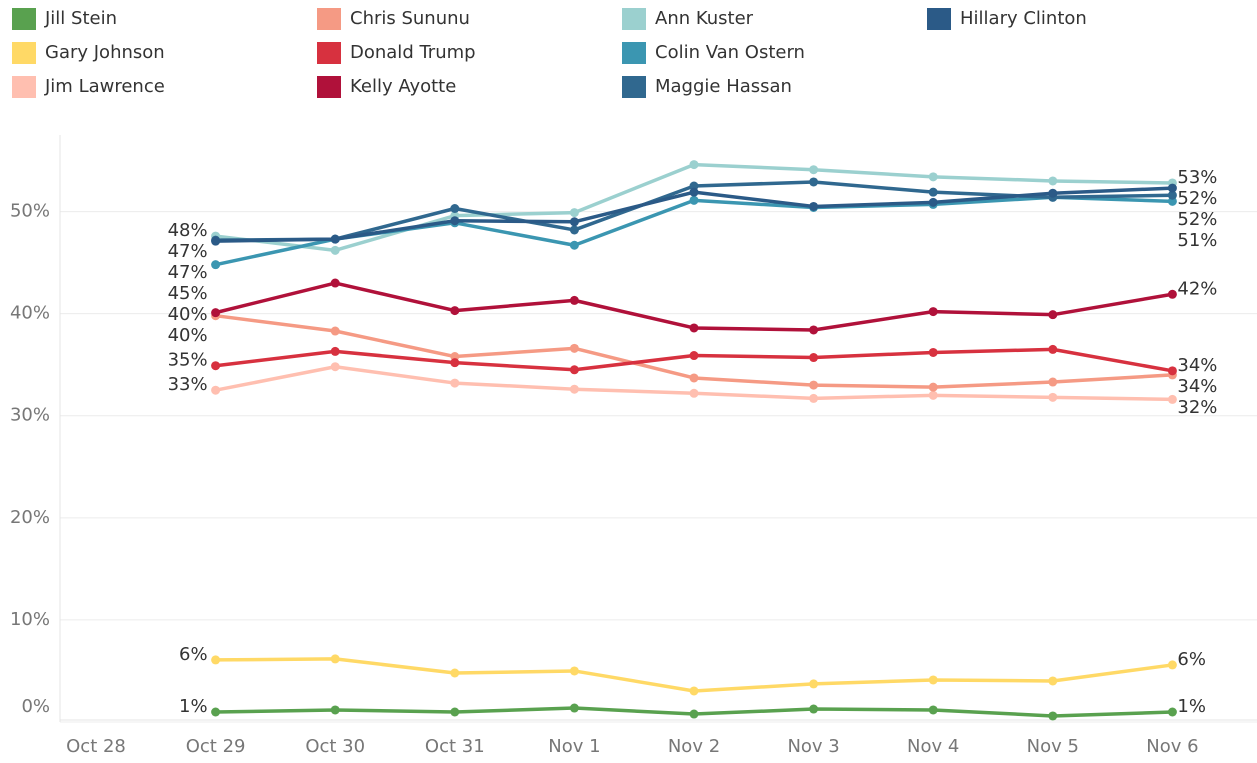  What do you see at coordinates (188, 230) in the screenshot?
I see `data-label: 48%` at bounding box center [188, 230].